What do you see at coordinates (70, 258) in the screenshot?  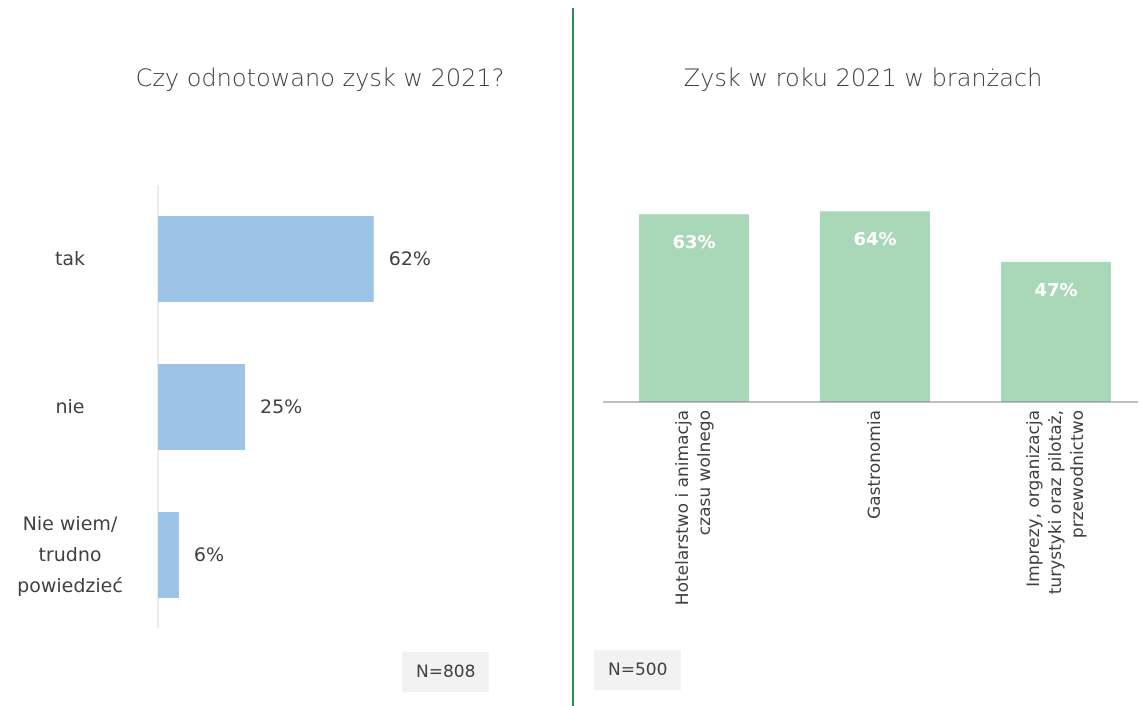 I see `category-label: tak` at bounding box center [70, 258].